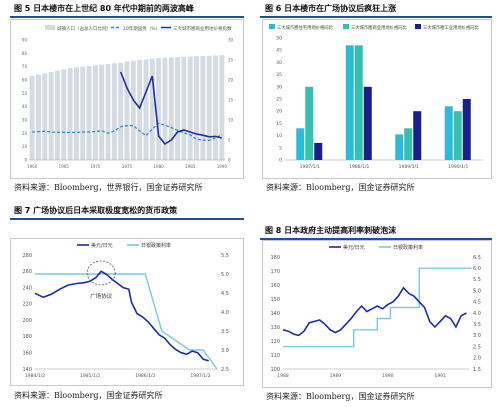  Describe the element at coordinates (477, 269) in the screenshot. I see `y-tick-right: 6.0` at that location.